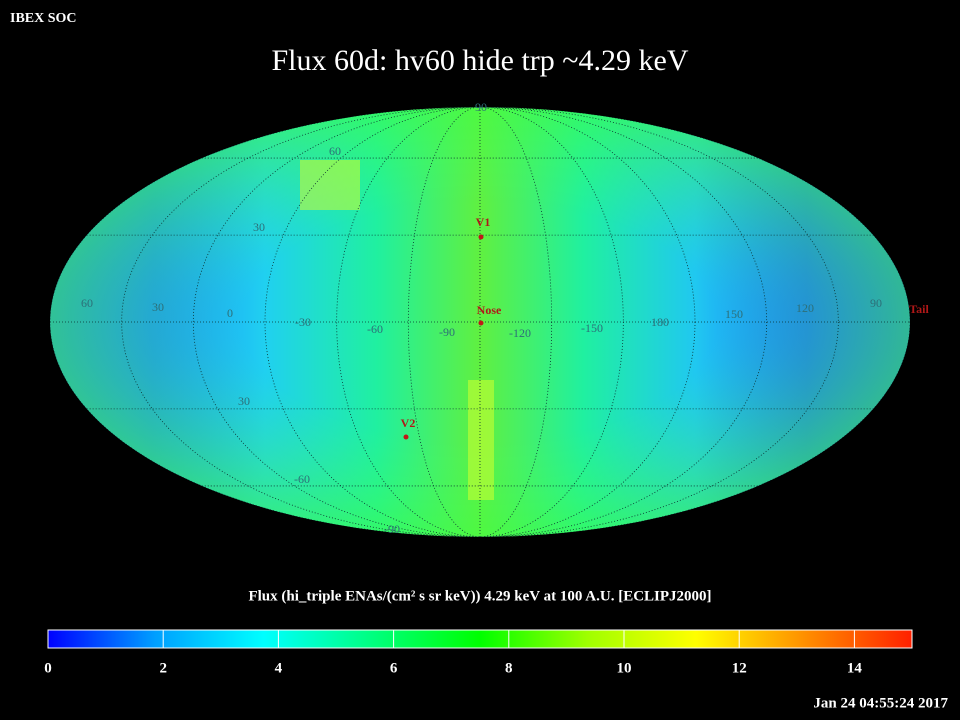 The height and width of the screenshot is (720, 960). What do you see at coordinates (478, 652) in the screenshot?
I see `colorbar: 0 2 4 6 8 10 12 14` at bounding box center [478, 652].